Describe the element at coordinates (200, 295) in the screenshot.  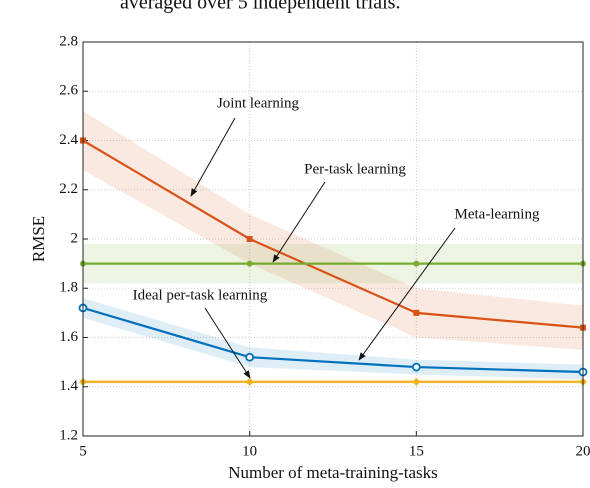
I see `annotation: Ideal per-task learning` at that location.